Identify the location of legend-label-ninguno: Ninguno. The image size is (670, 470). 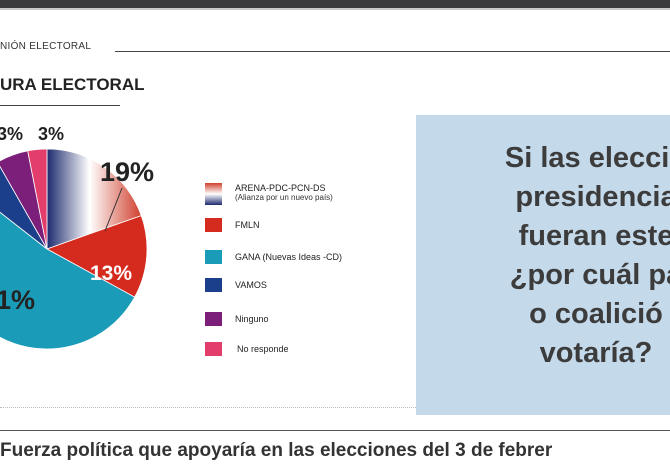
(252, 319).